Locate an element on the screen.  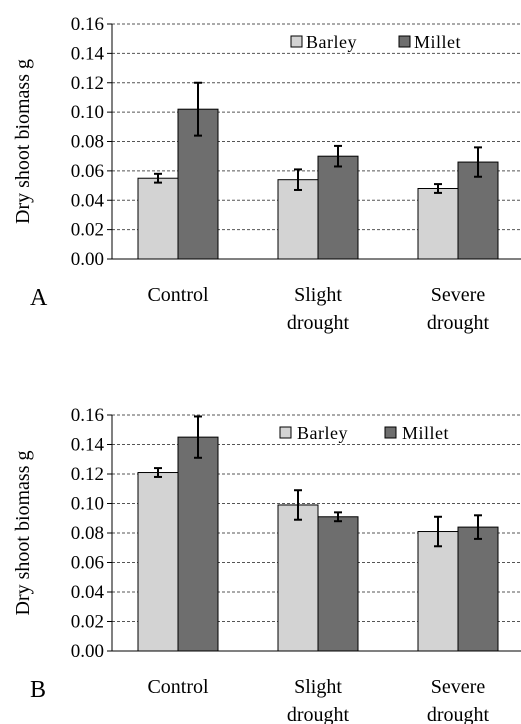
panel-label: A is located at coordinates (39, 298).